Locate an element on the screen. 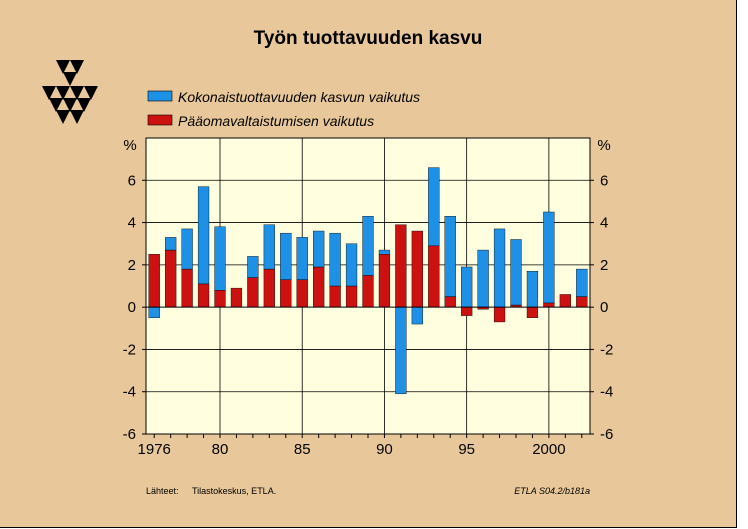 Image resolution: width=748 pixels, height=529 pixels. chart-code: ETLA S04.2/b181a is located at coordinates (552, 491).